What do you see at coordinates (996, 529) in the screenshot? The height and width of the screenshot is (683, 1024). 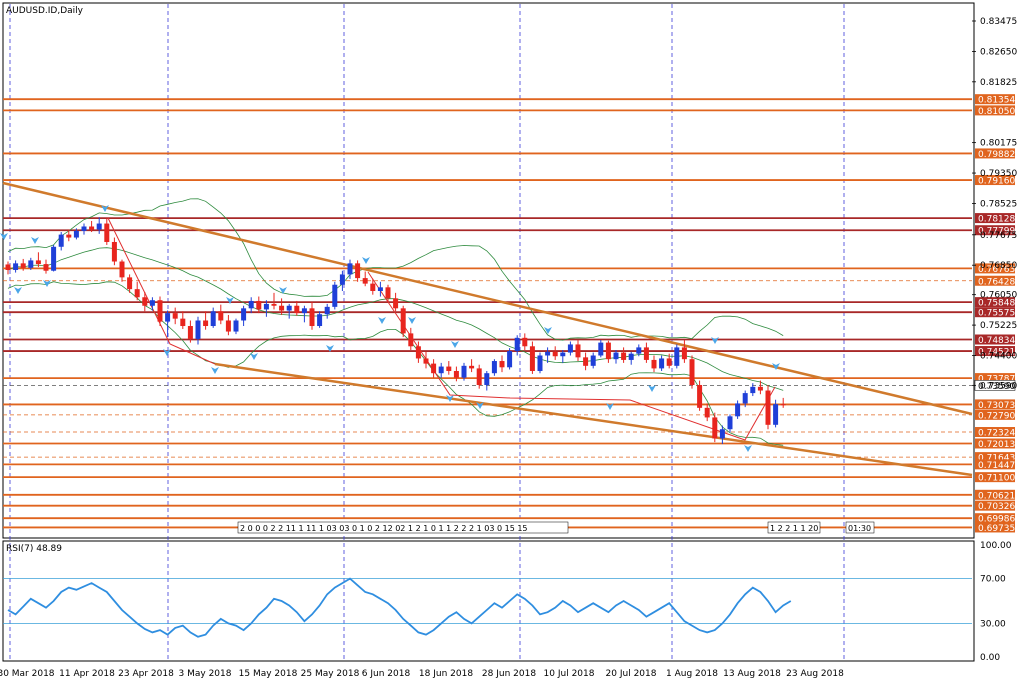 I see `price-tag-label: 0.69735` at bounding box center [996, 529].